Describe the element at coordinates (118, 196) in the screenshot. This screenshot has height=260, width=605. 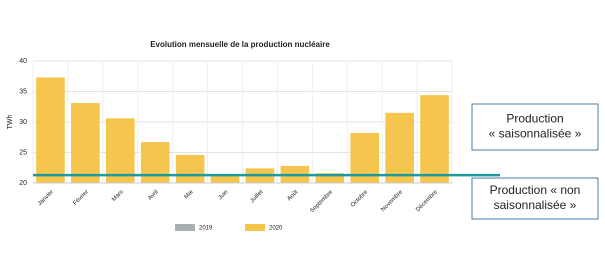
I see `x-tick-label: Mars` at that location.